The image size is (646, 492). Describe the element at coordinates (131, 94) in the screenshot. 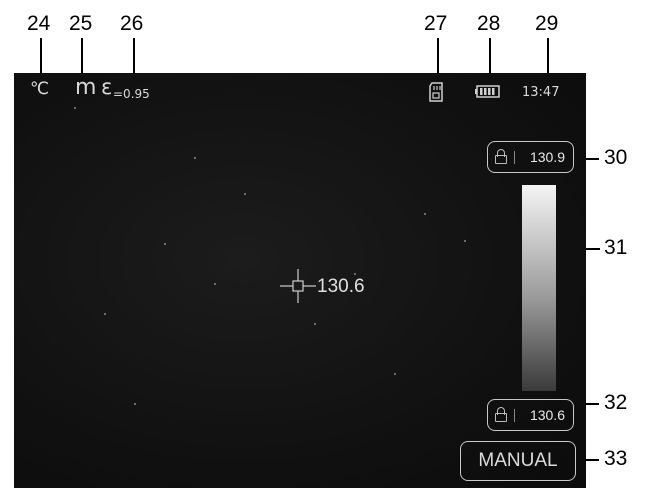

I see `emissivity-value: =0.95` at that location.